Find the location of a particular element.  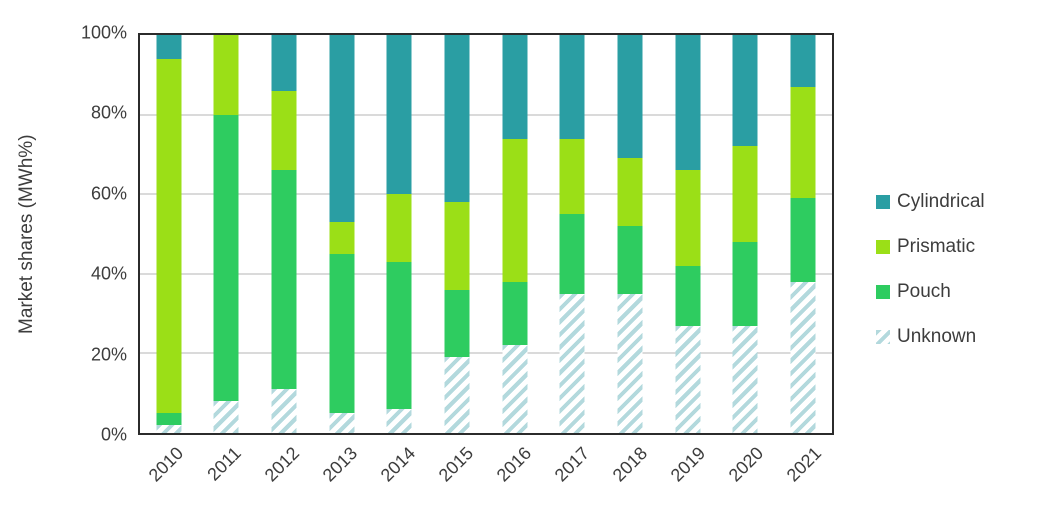

bar-2011 is located at coordinates (227, 234).